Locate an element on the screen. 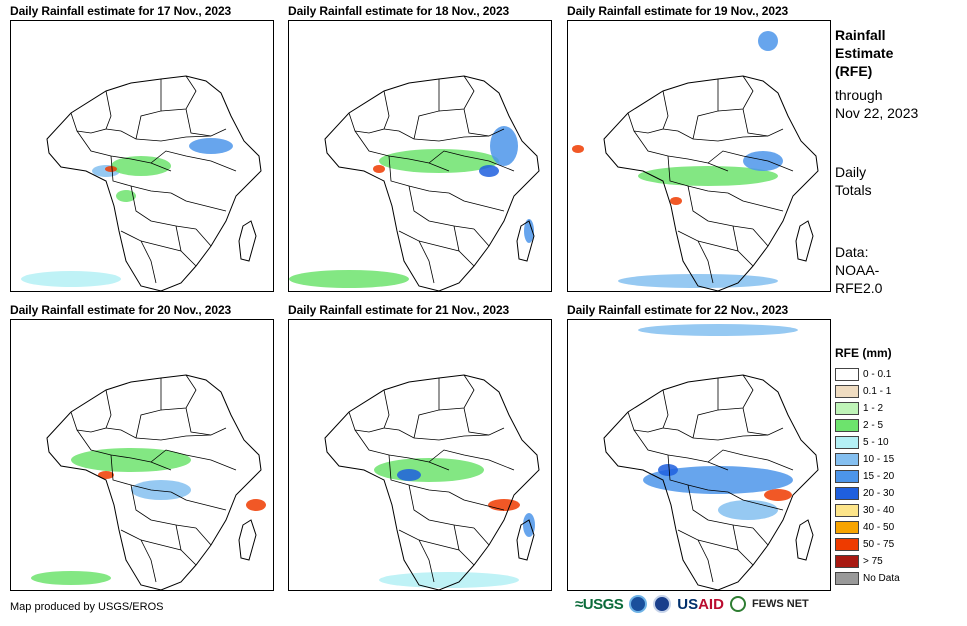 The image size is (967, 626). legend-label: 30 - 40 is located at coordinates (879, 510).